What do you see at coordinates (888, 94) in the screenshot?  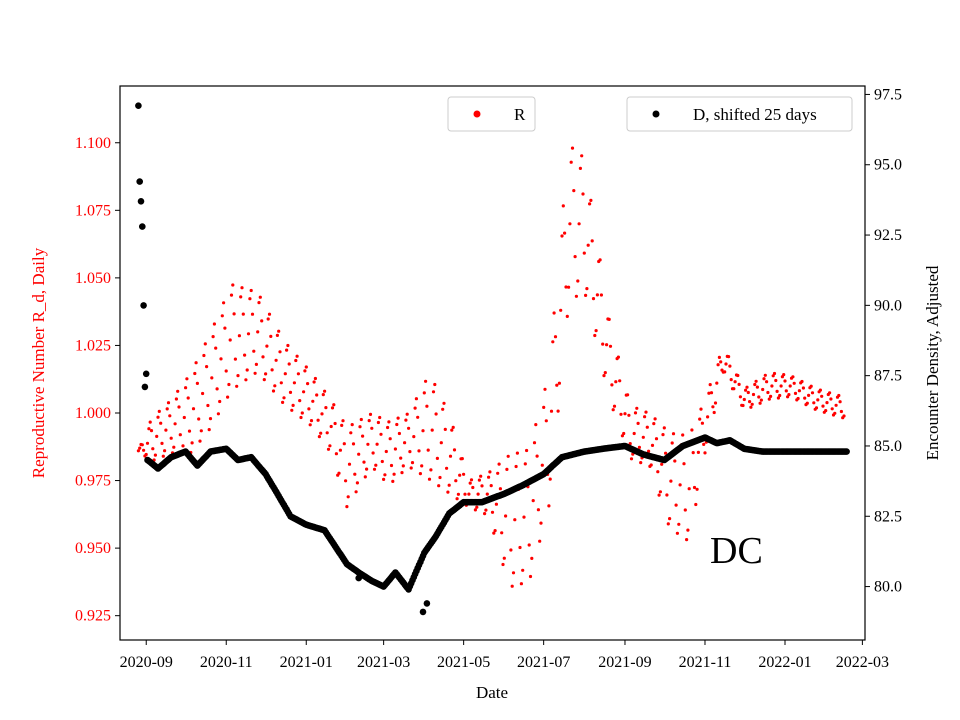 I see `right-y-tick-label: 97.5` at bounding box center [888, 94].